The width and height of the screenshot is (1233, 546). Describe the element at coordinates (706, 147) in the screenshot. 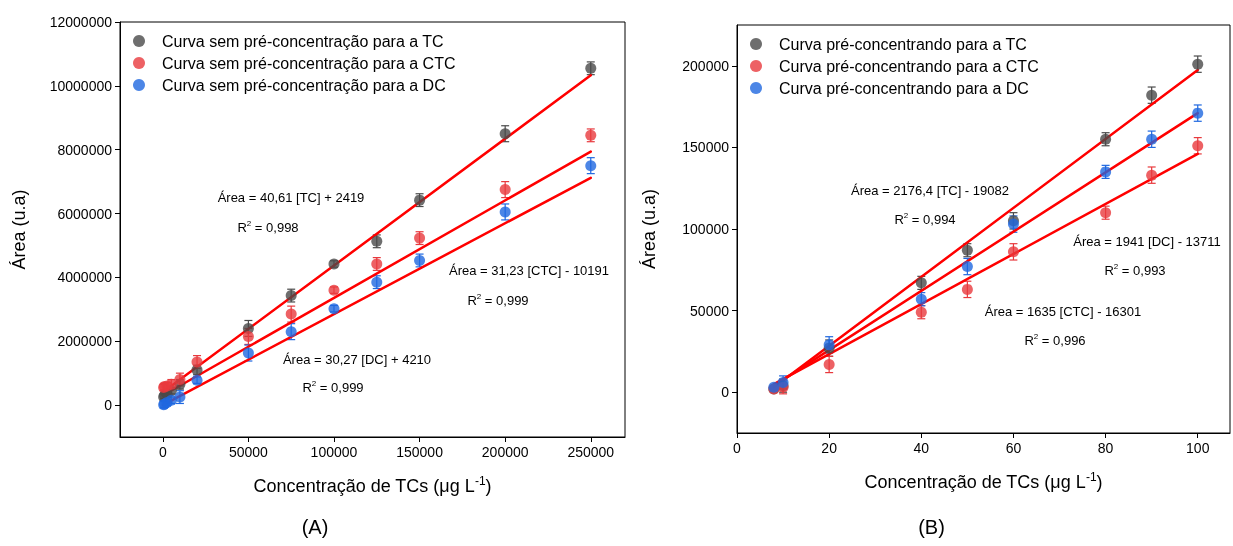

I see `y-tick-label: 150000` at that location.